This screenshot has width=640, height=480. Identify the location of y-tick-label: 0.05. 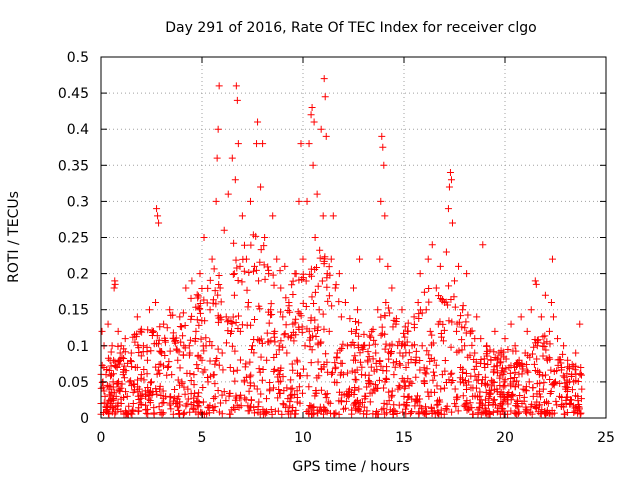
(73, 383).